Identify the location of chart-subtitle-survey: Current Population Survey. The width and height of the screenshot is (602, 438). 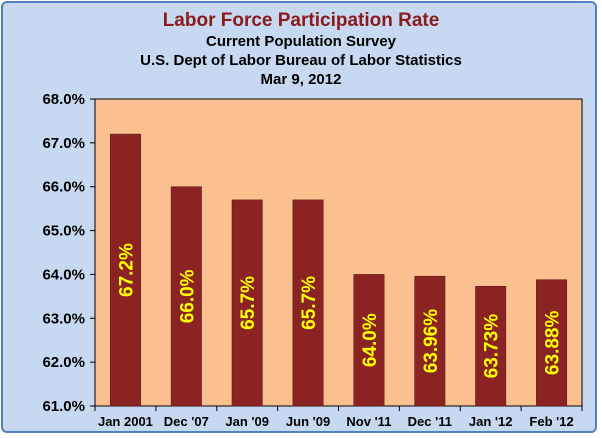
(301, 41).